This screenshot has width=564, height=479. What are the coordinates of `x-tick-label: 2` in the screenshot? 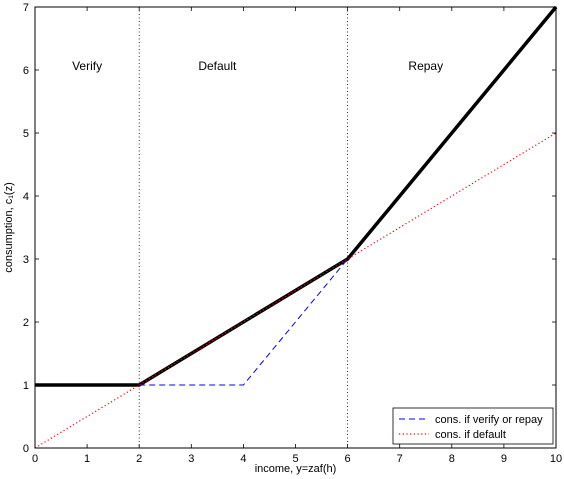 It's located at (139, 459).